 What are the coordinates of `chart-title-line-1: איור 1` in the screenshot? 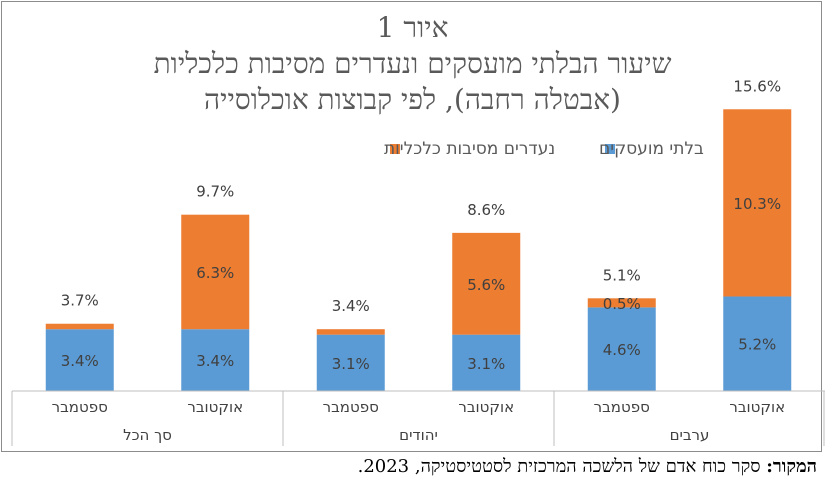 It's located at (412, 27).